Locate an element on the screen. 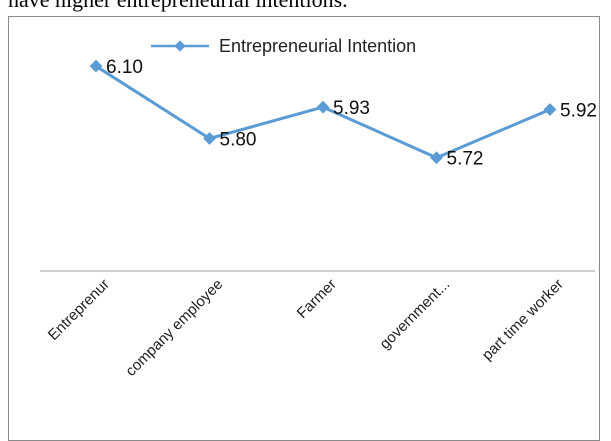 The width and height of the screenshot is (611, 441). data-label: 6.10 is located at coordinates (124, 67).